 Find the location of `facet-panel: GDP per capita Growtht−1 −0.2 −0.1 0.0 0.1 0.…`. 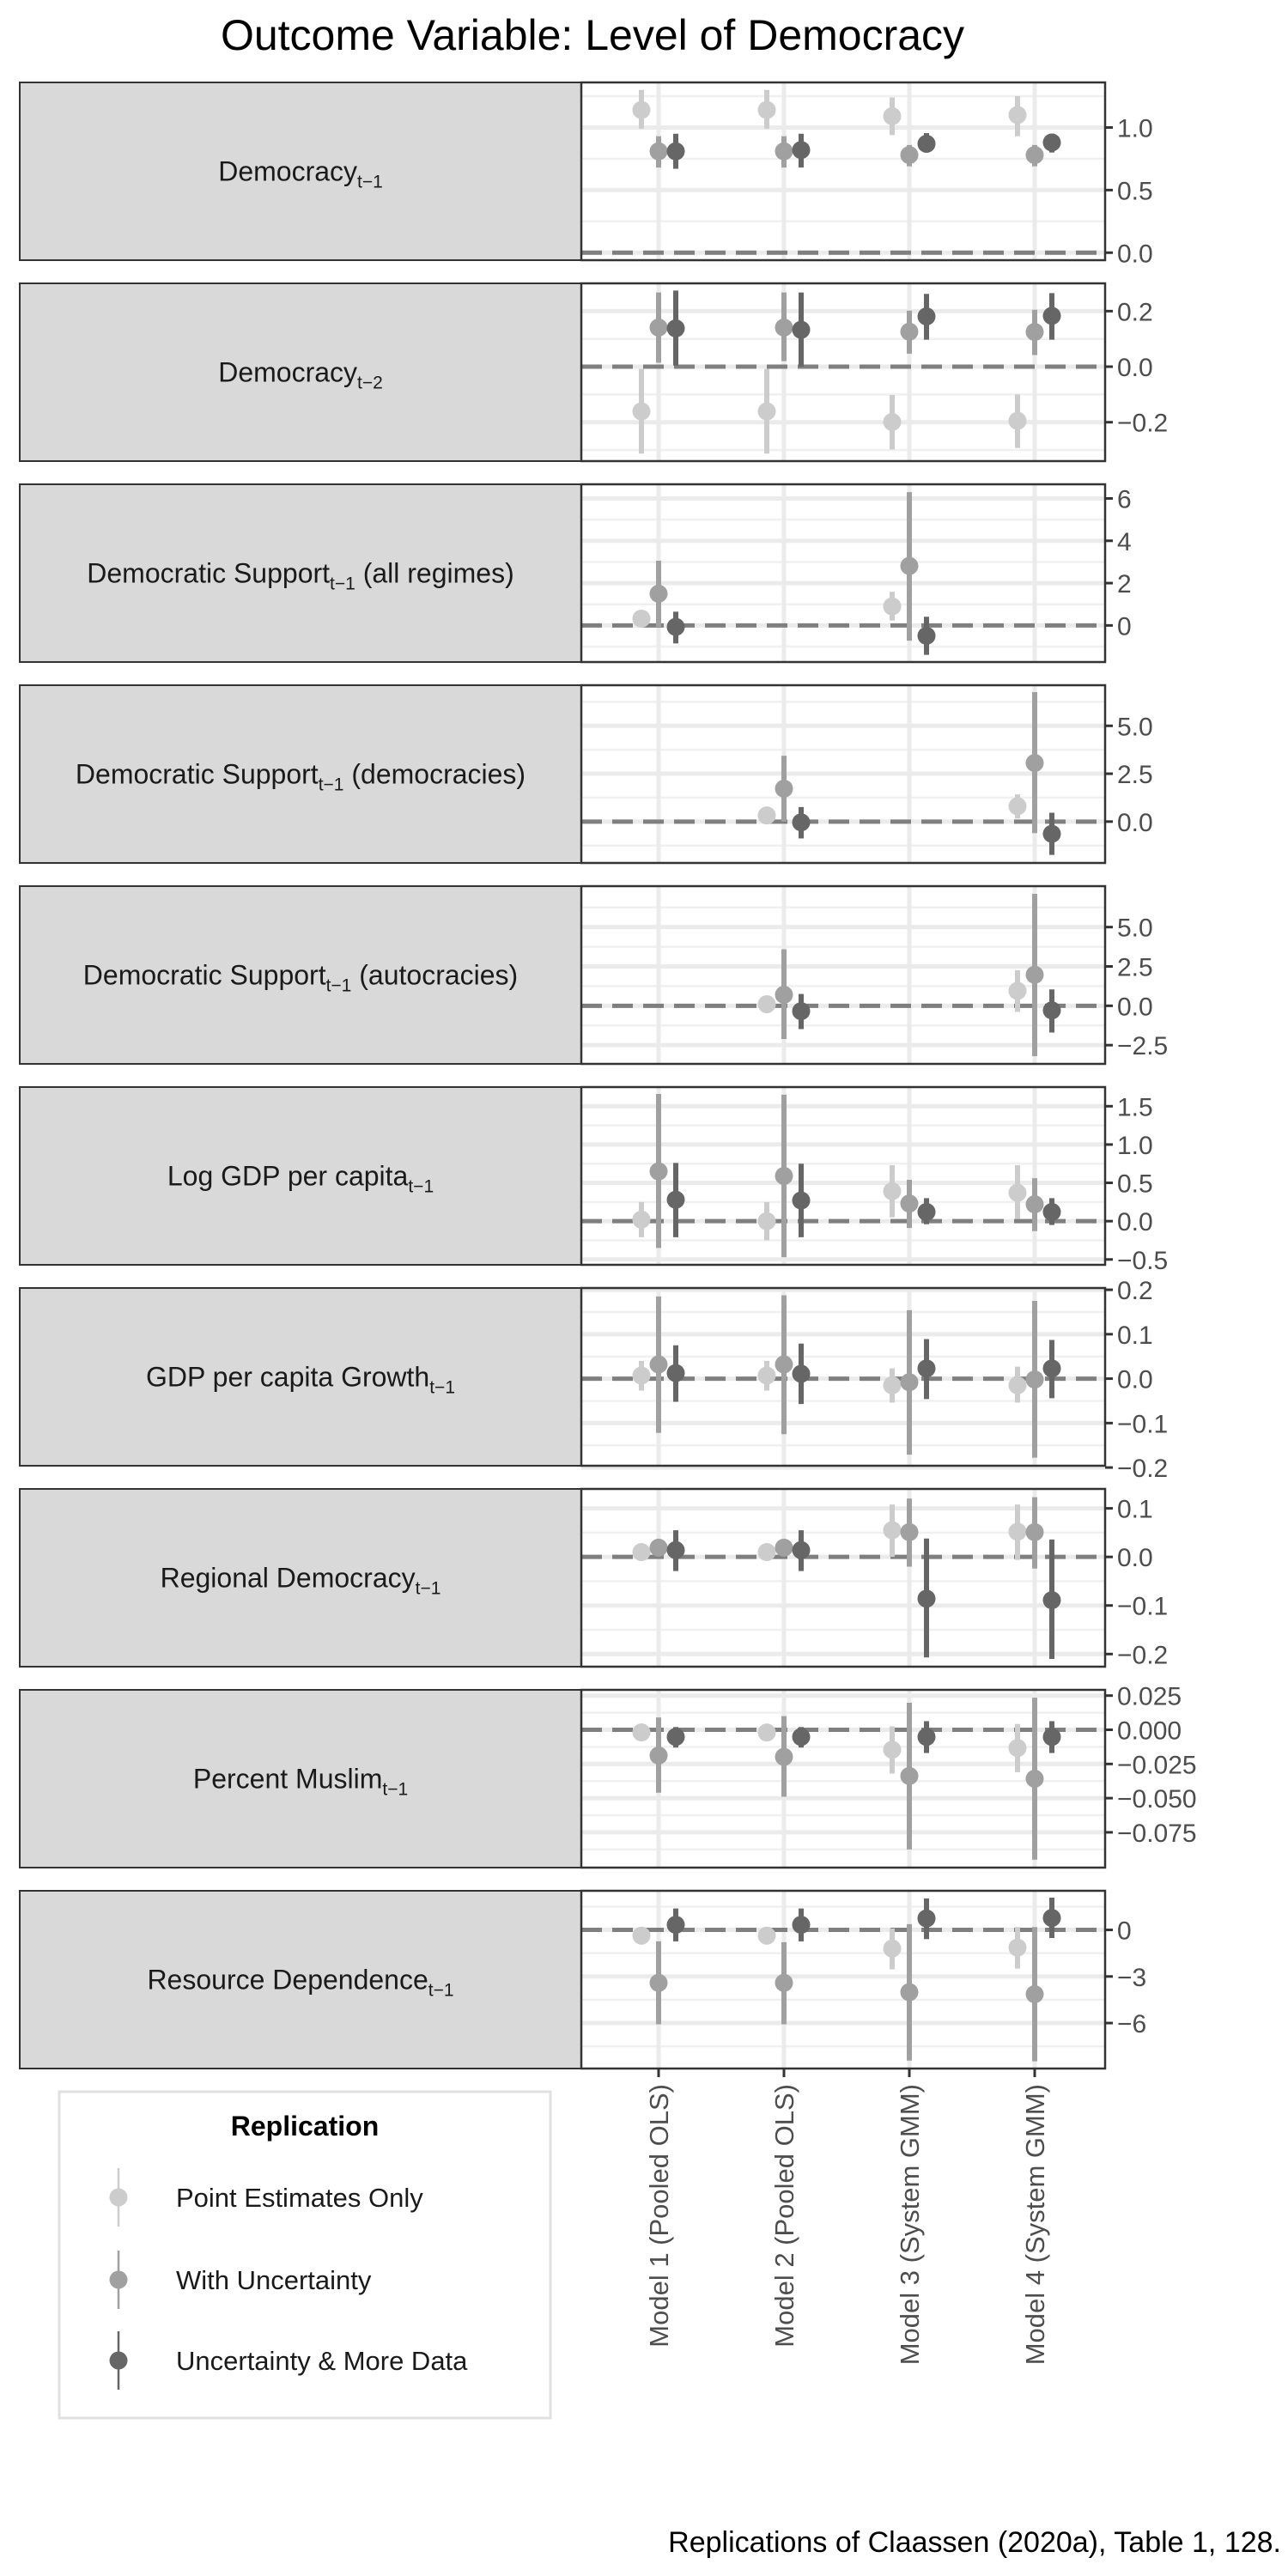

facet-panel: GDP per capita Growtht−1 −0.2 −0.1 0.0 0.1 0.… is located at coordinates (594, 1380).